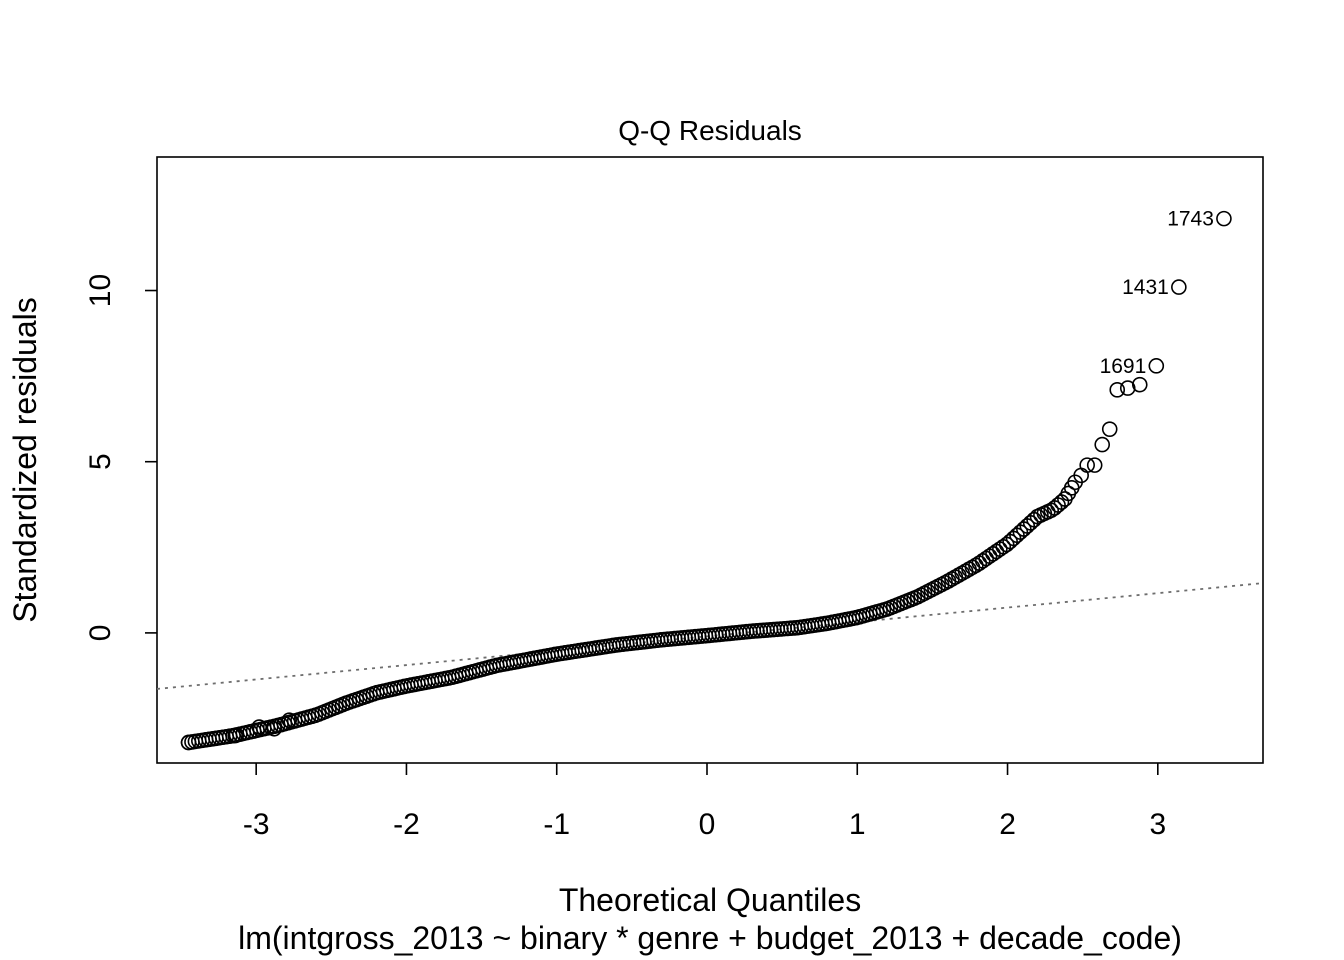  I want to click on point-labels: 1743 1431 1691, so click(1157, 293).